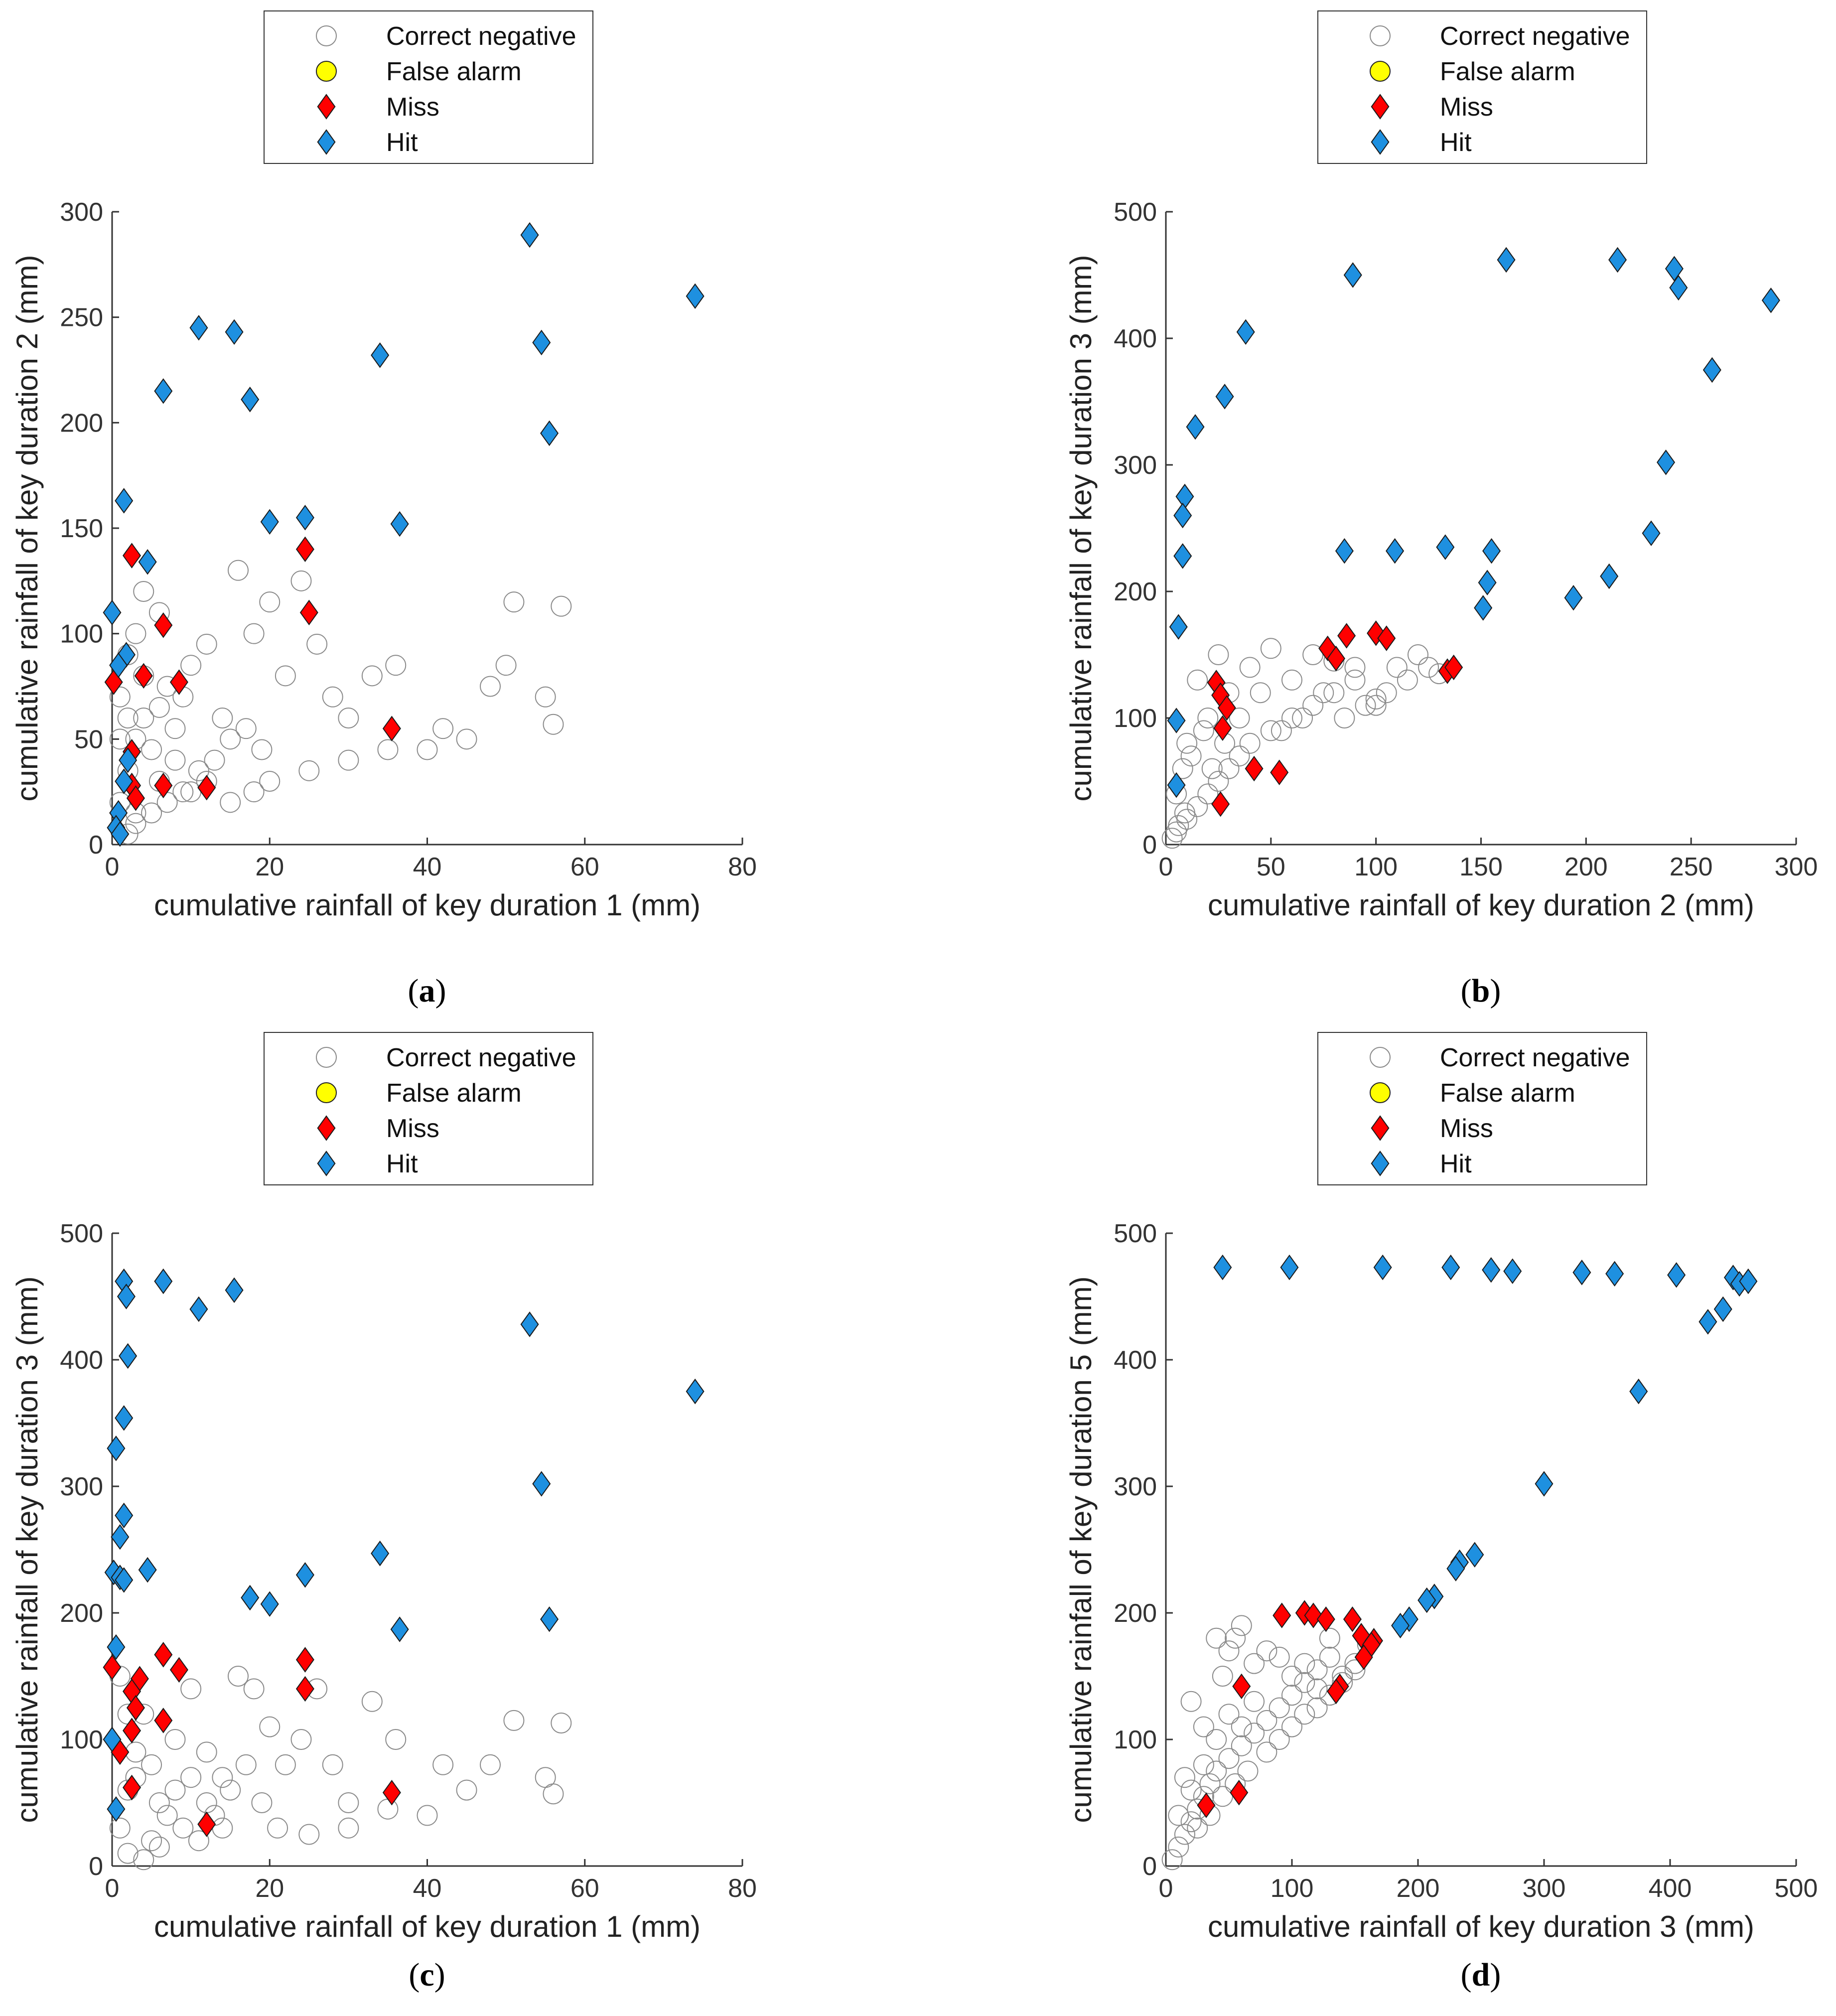 The height and width of the screenshot is (2016, 1836). I want to click on x-tick-label: 250, so click(1692, 867).